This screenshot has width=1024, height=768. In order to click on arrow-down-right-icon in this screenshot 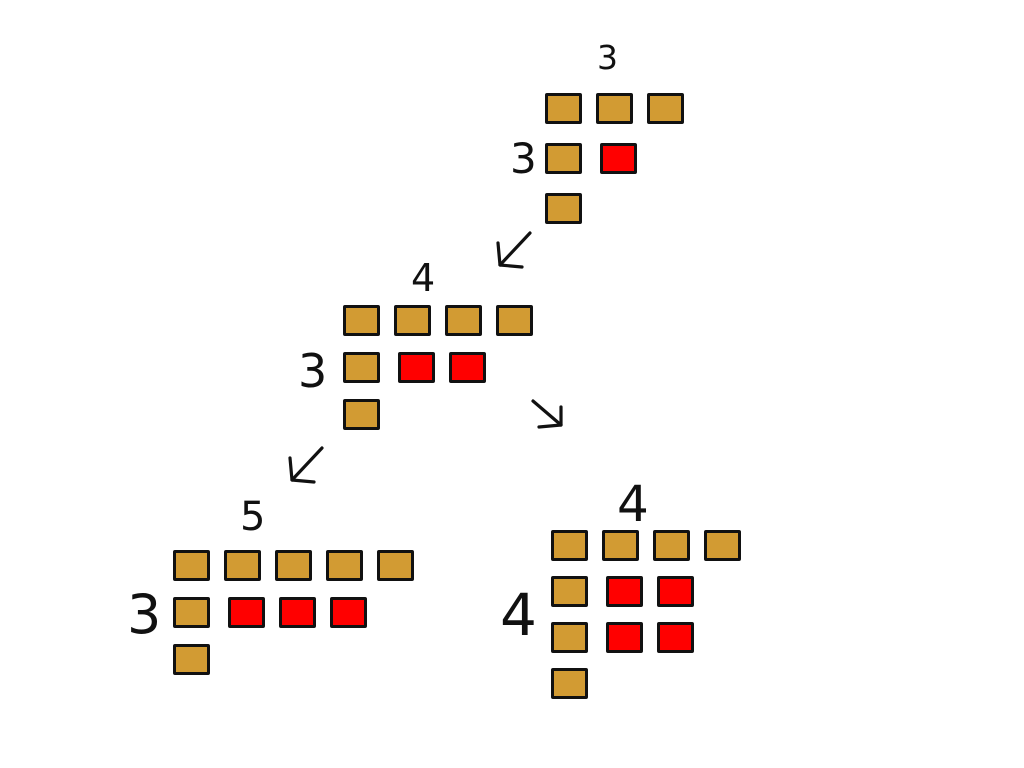, I will do `click(547, 414)`.